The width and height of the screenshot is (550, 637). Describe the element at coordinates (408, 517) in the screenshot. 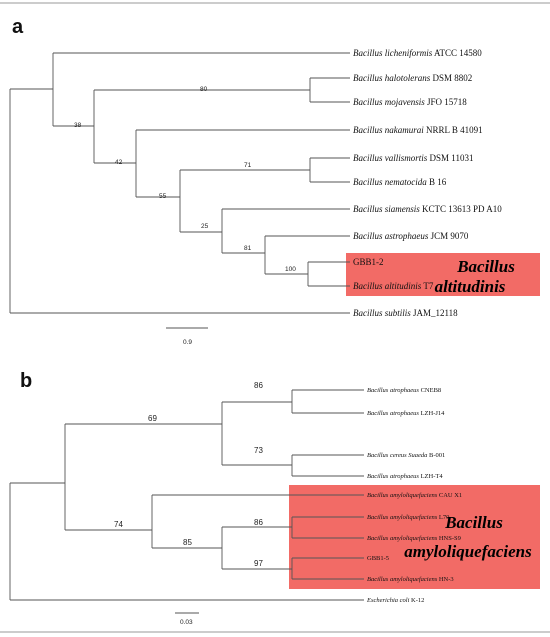

I see `taxon-label: Bacillus amyloliquefaciens L70` at that location.